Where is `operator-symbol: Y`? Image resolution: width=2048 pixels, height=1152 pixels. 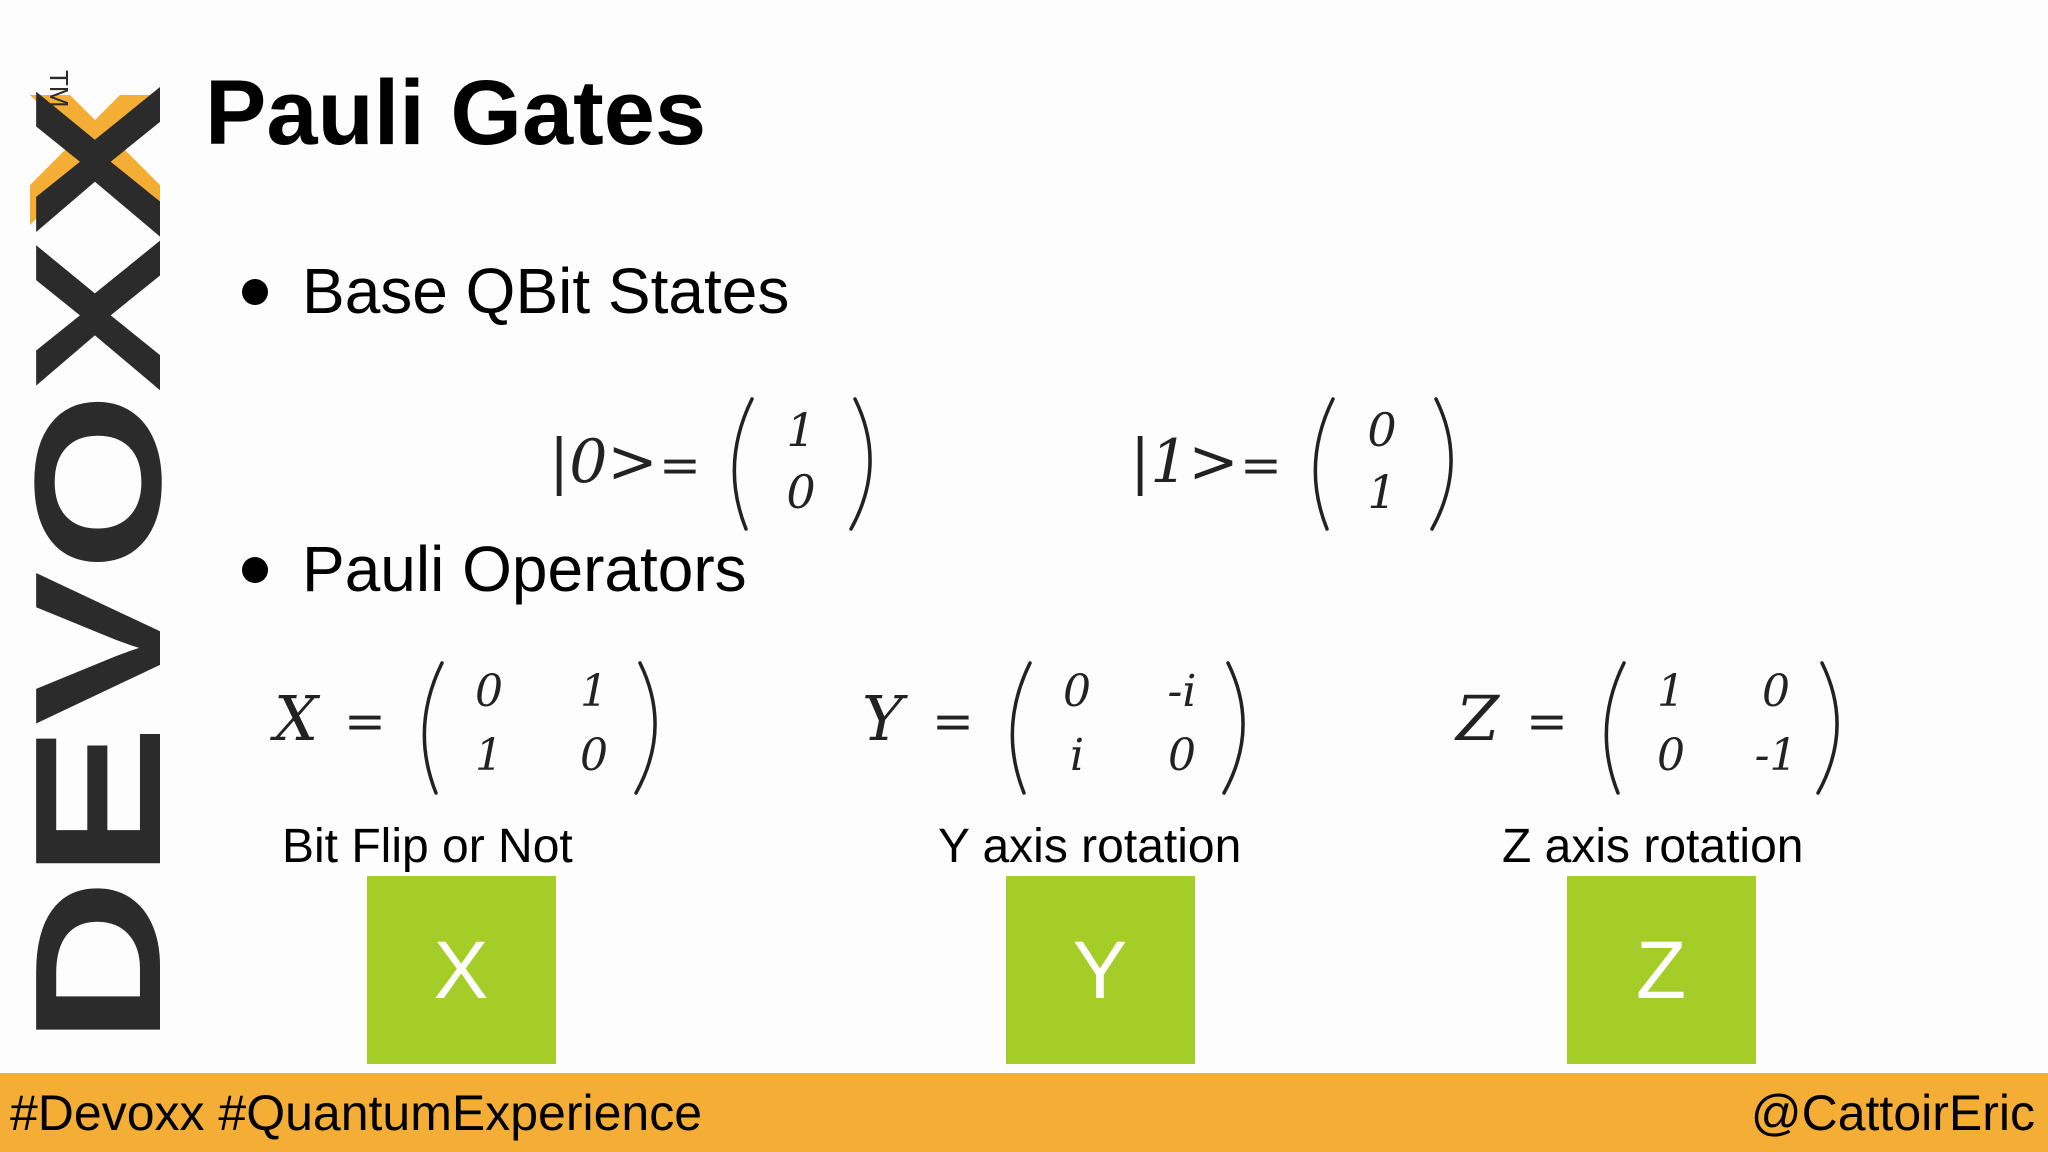
operator-symbol: Y is located at coordinates (885, 718).